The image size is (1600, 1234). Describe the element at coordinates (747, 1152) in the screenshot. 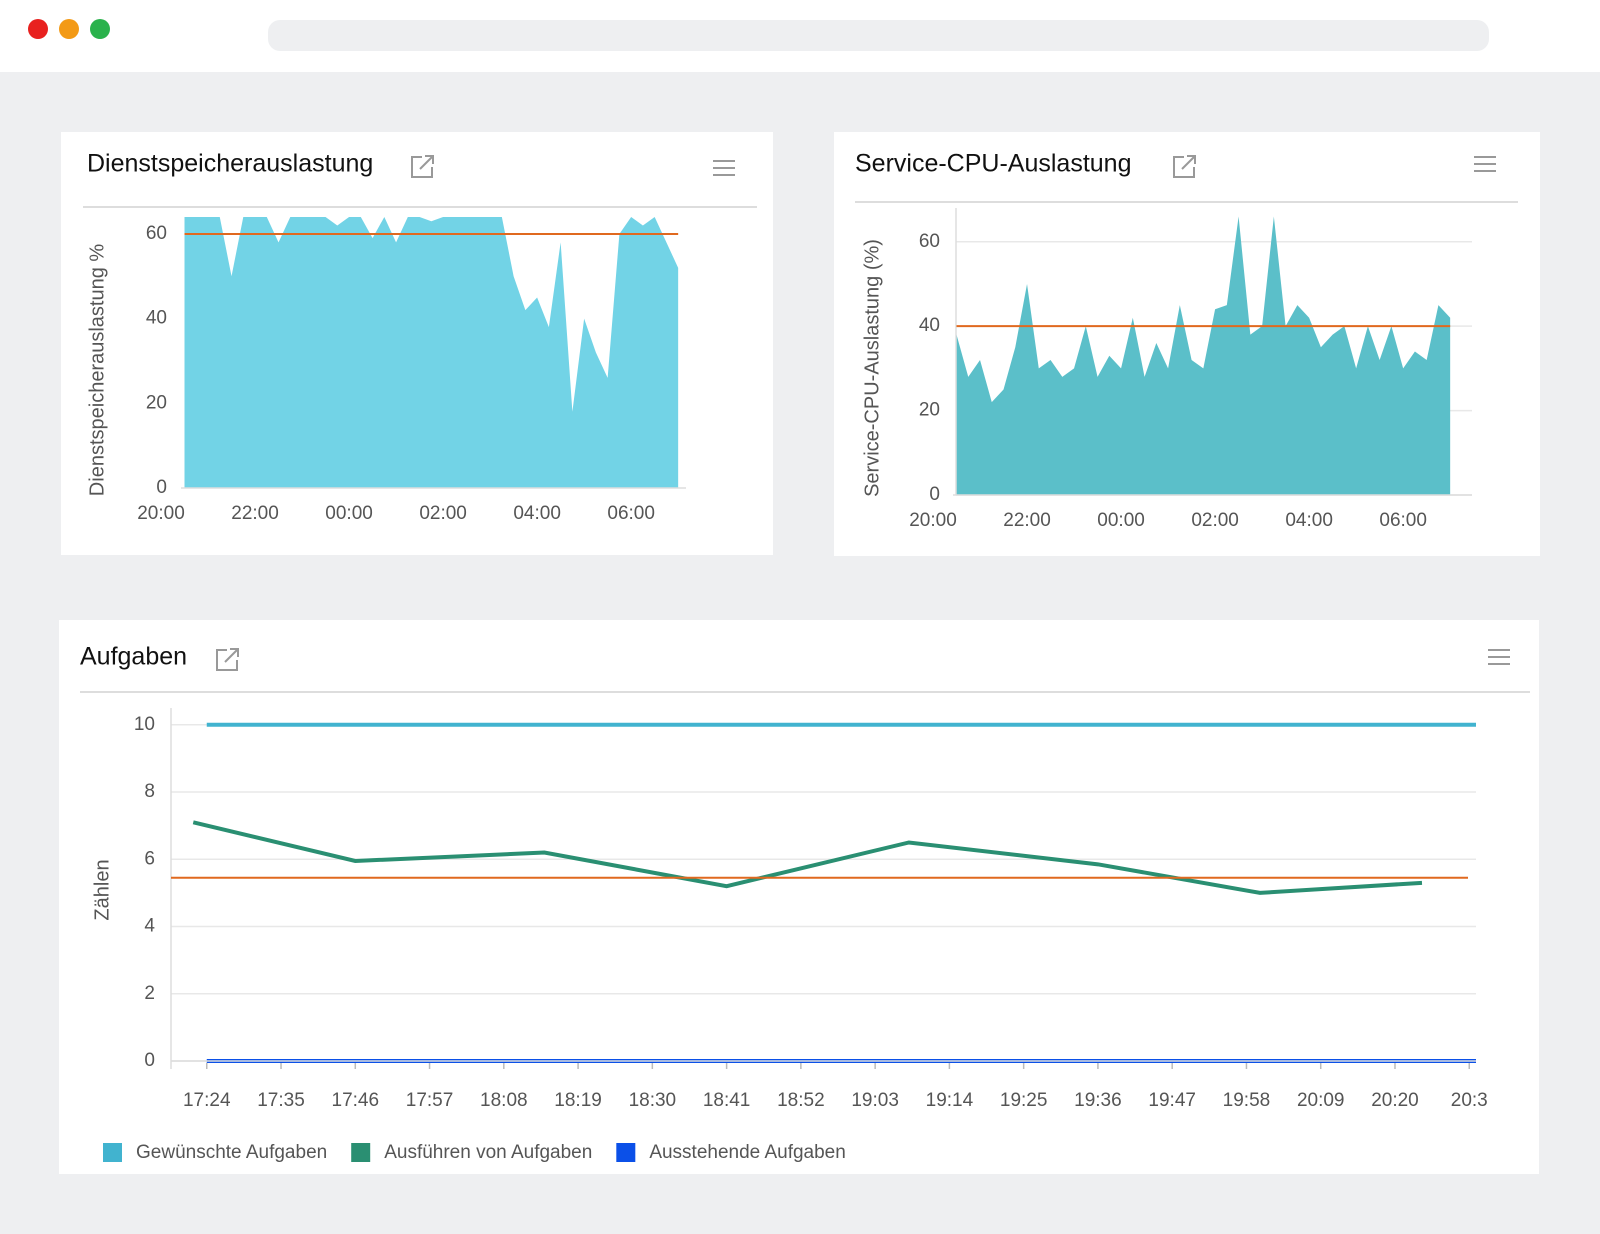

I see `legend-label: Ausstehende Aufgaben` at that location.